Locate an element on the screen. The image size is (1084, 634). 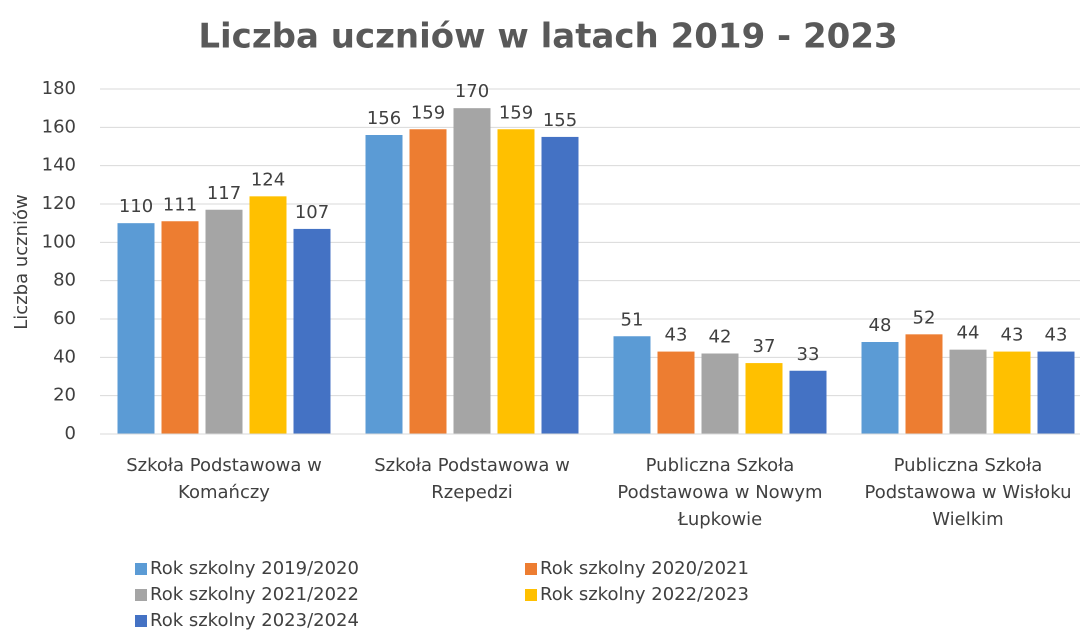
legend-label: Rok szkolny 2022/2023 is located at coordinates (644, 594).